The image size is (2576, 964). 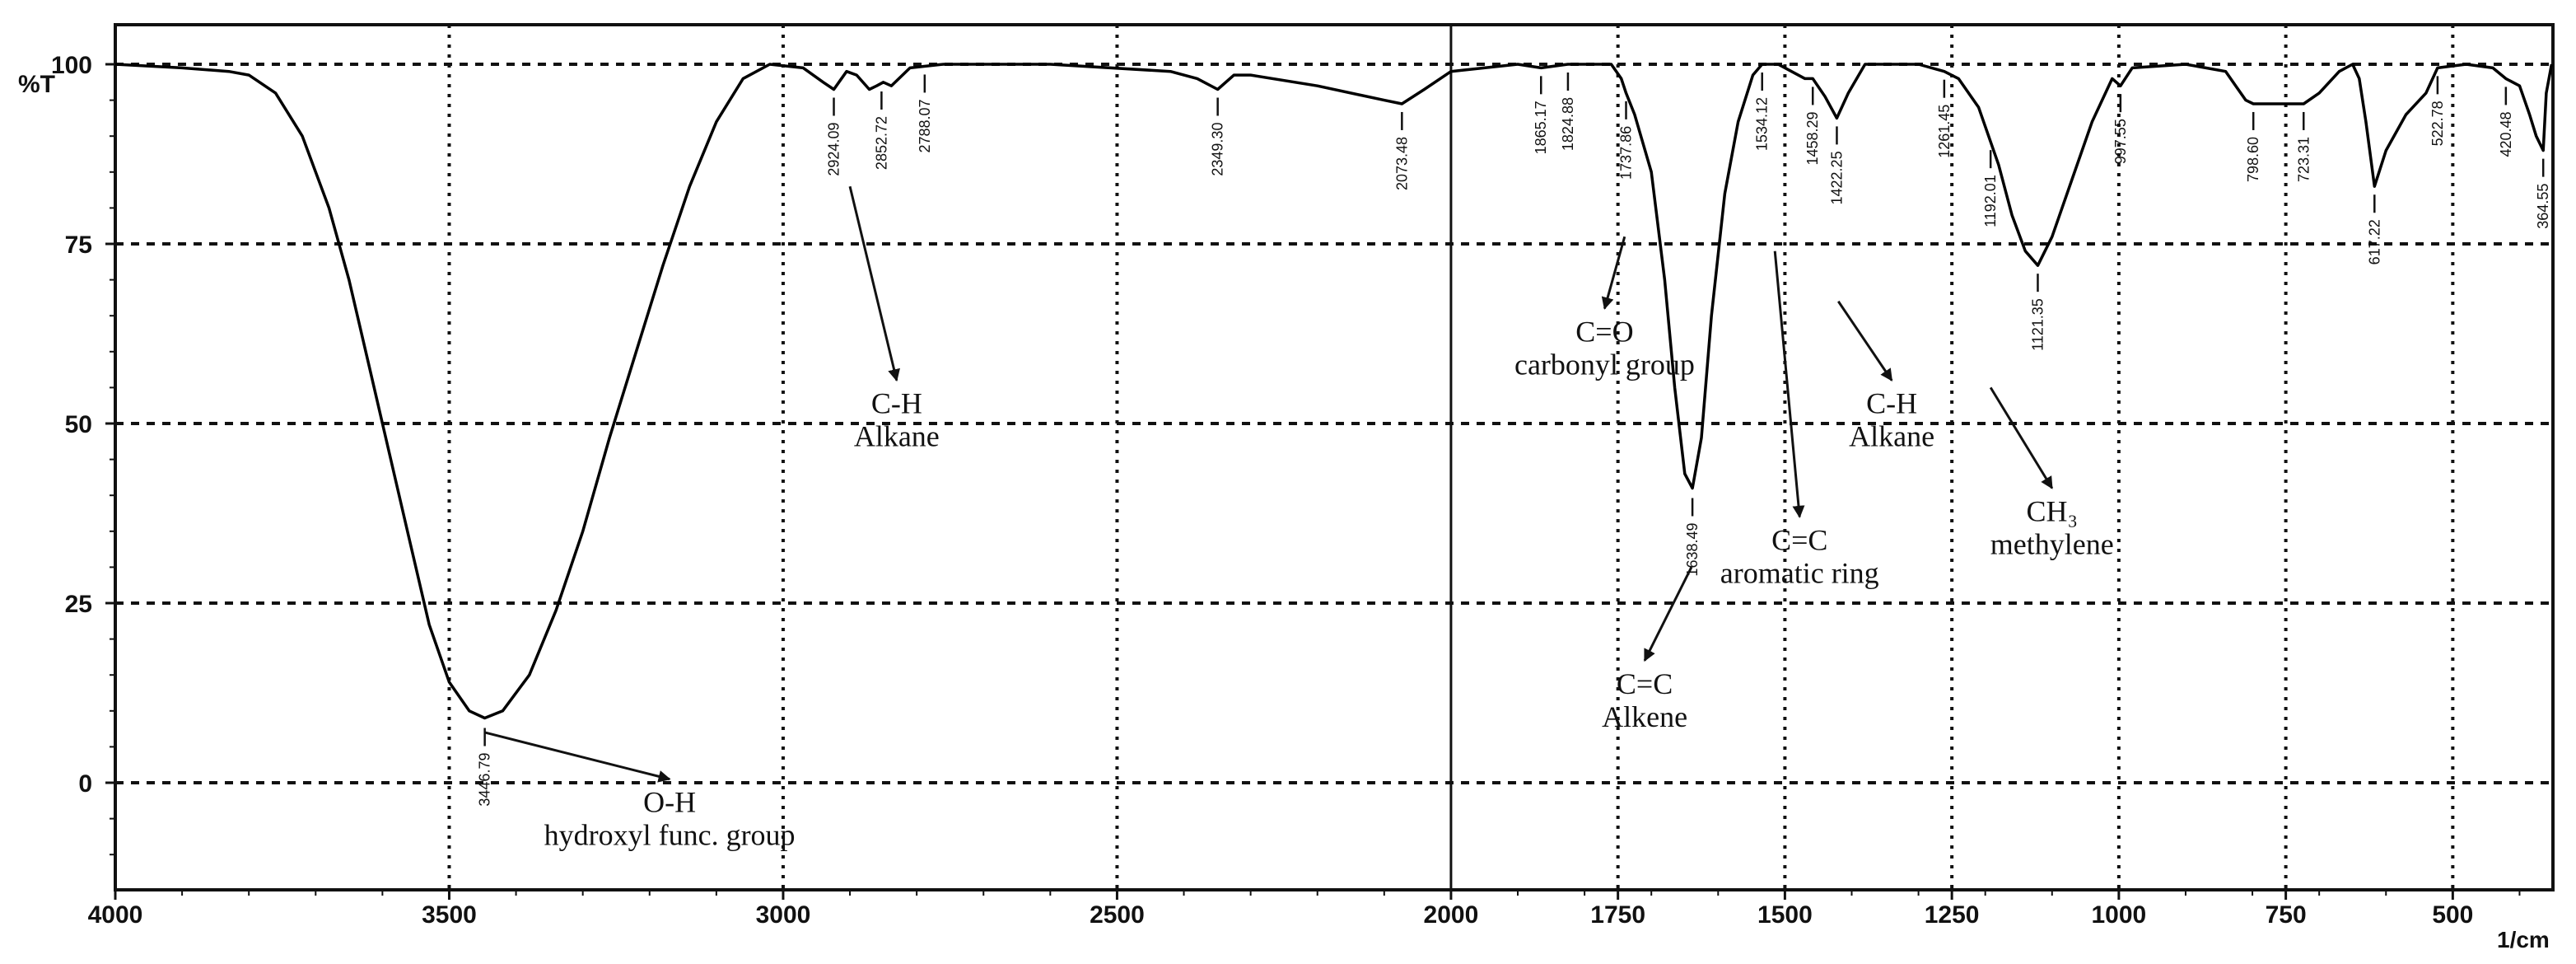 What do you see at coordinates (1692, 549) in the screenshot?
I see `peak-label: 1638.49` at bounding box center [1692, 549].